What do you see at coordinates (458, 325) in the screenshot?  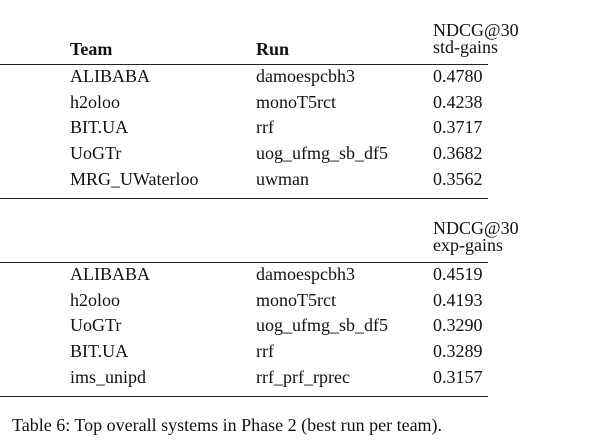 I see `score-cell: 0.3290` at bounding box center [458, 325].